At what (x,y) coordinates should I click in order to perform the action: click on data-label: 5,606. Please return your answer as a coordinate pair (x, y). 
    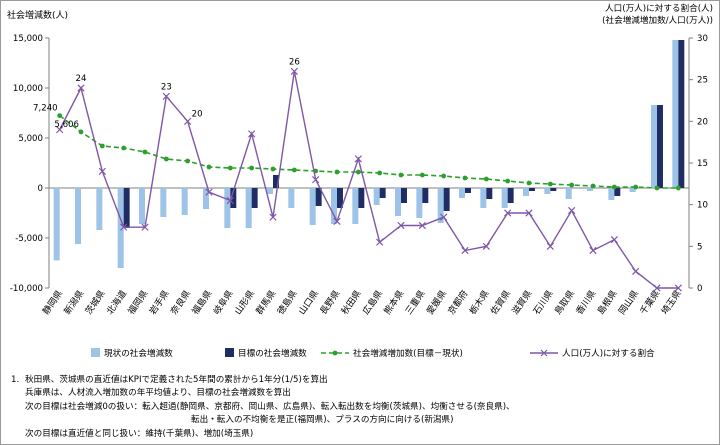
    Looking at the image, I should click on (66, 125).